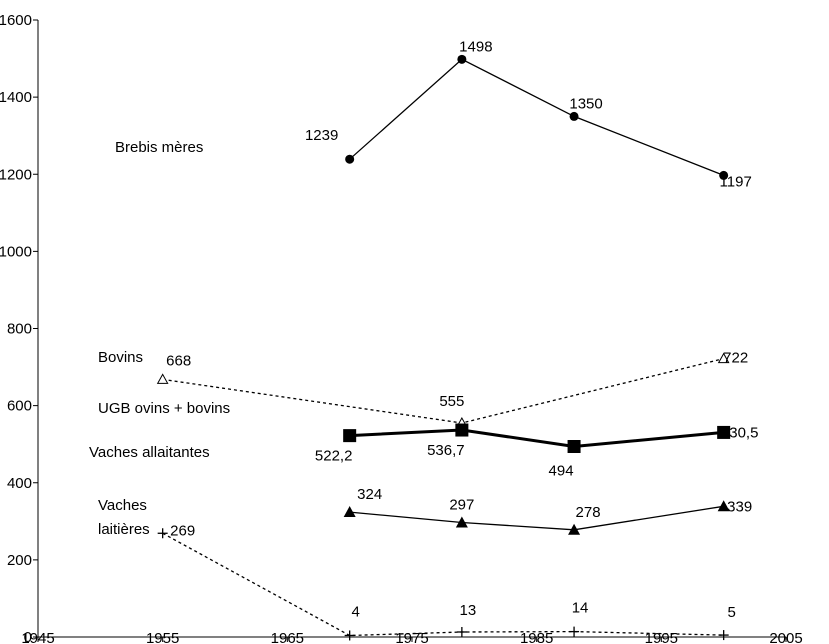  Describe the element at coordinates (735, 358) in the screenshot. I see `data-label: 722` at that location.